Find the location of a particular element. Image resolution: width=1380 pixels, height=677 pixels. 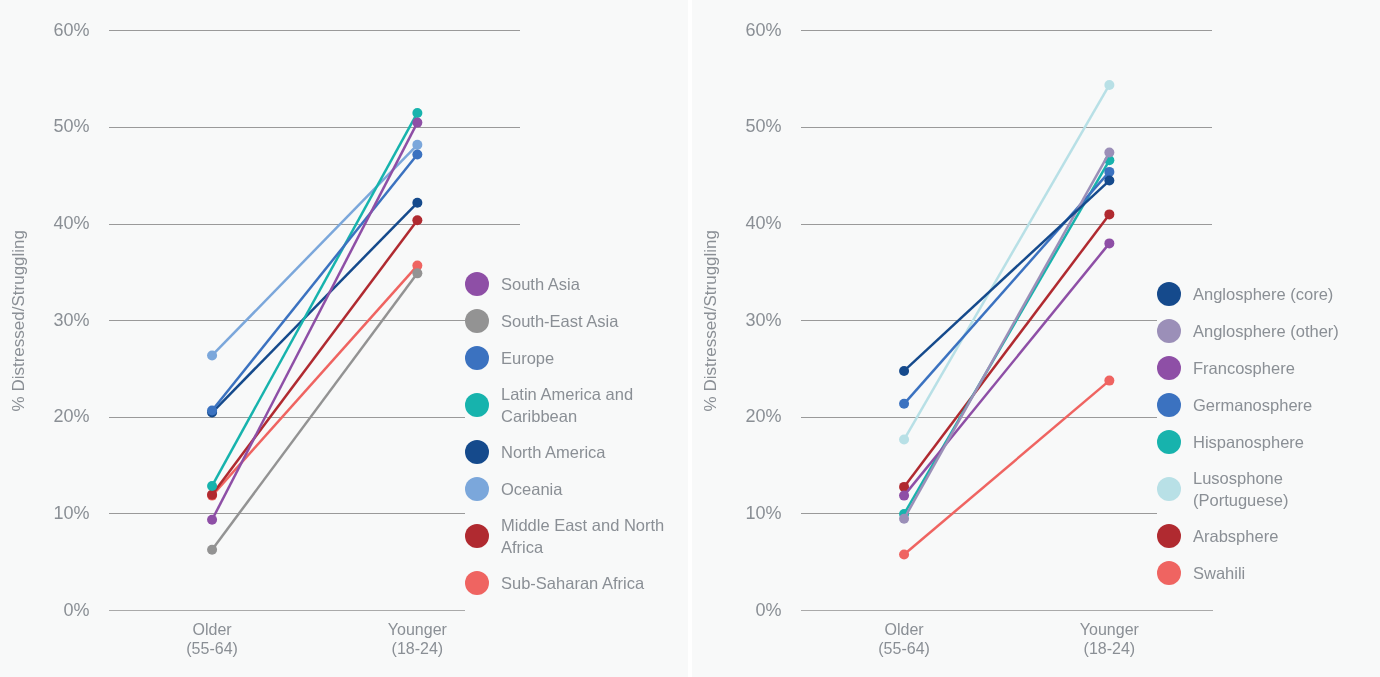

legend-label: South-East Asia is located at coordinates (560, 321).